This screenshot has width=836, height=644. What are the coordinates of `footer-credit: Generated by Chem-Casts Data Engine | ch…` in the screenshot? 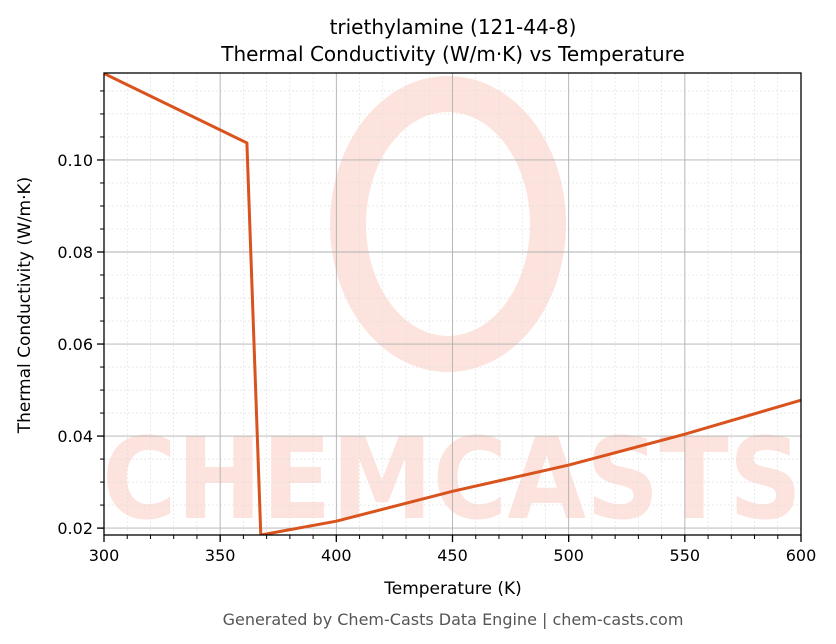 It's located at (453, 619).